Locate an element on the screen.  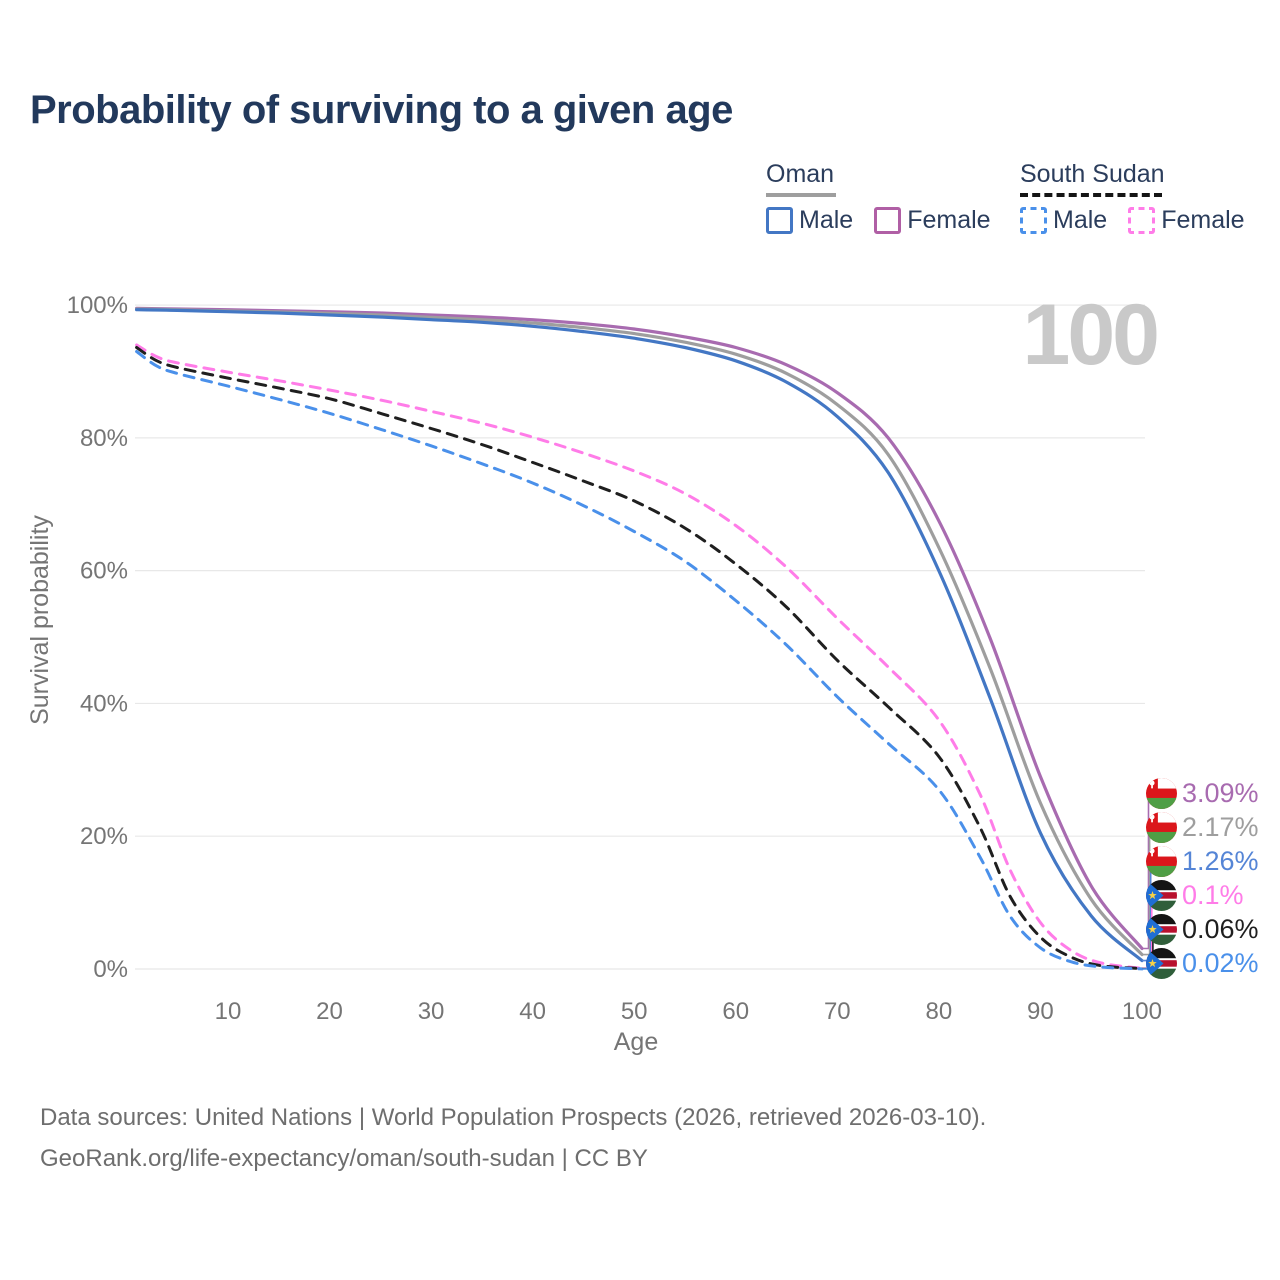
oman-female-checkbox-icon is located at coordinates (888, 220).